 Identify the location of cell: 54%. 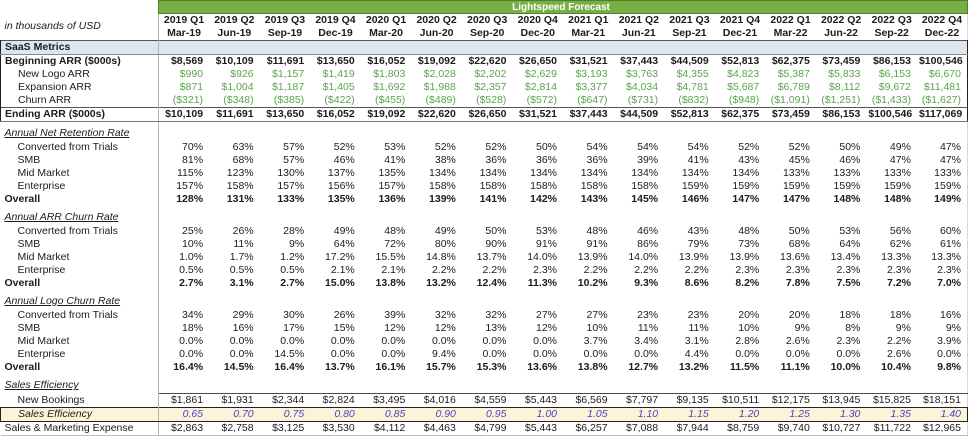
(597, 147).